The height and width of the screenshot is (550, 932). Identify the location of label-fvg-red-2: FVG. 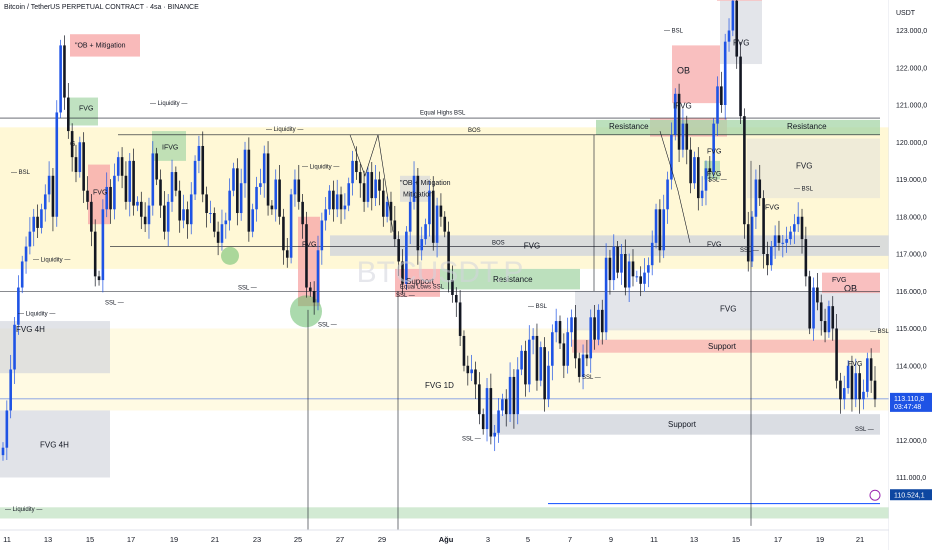
(309, 245).